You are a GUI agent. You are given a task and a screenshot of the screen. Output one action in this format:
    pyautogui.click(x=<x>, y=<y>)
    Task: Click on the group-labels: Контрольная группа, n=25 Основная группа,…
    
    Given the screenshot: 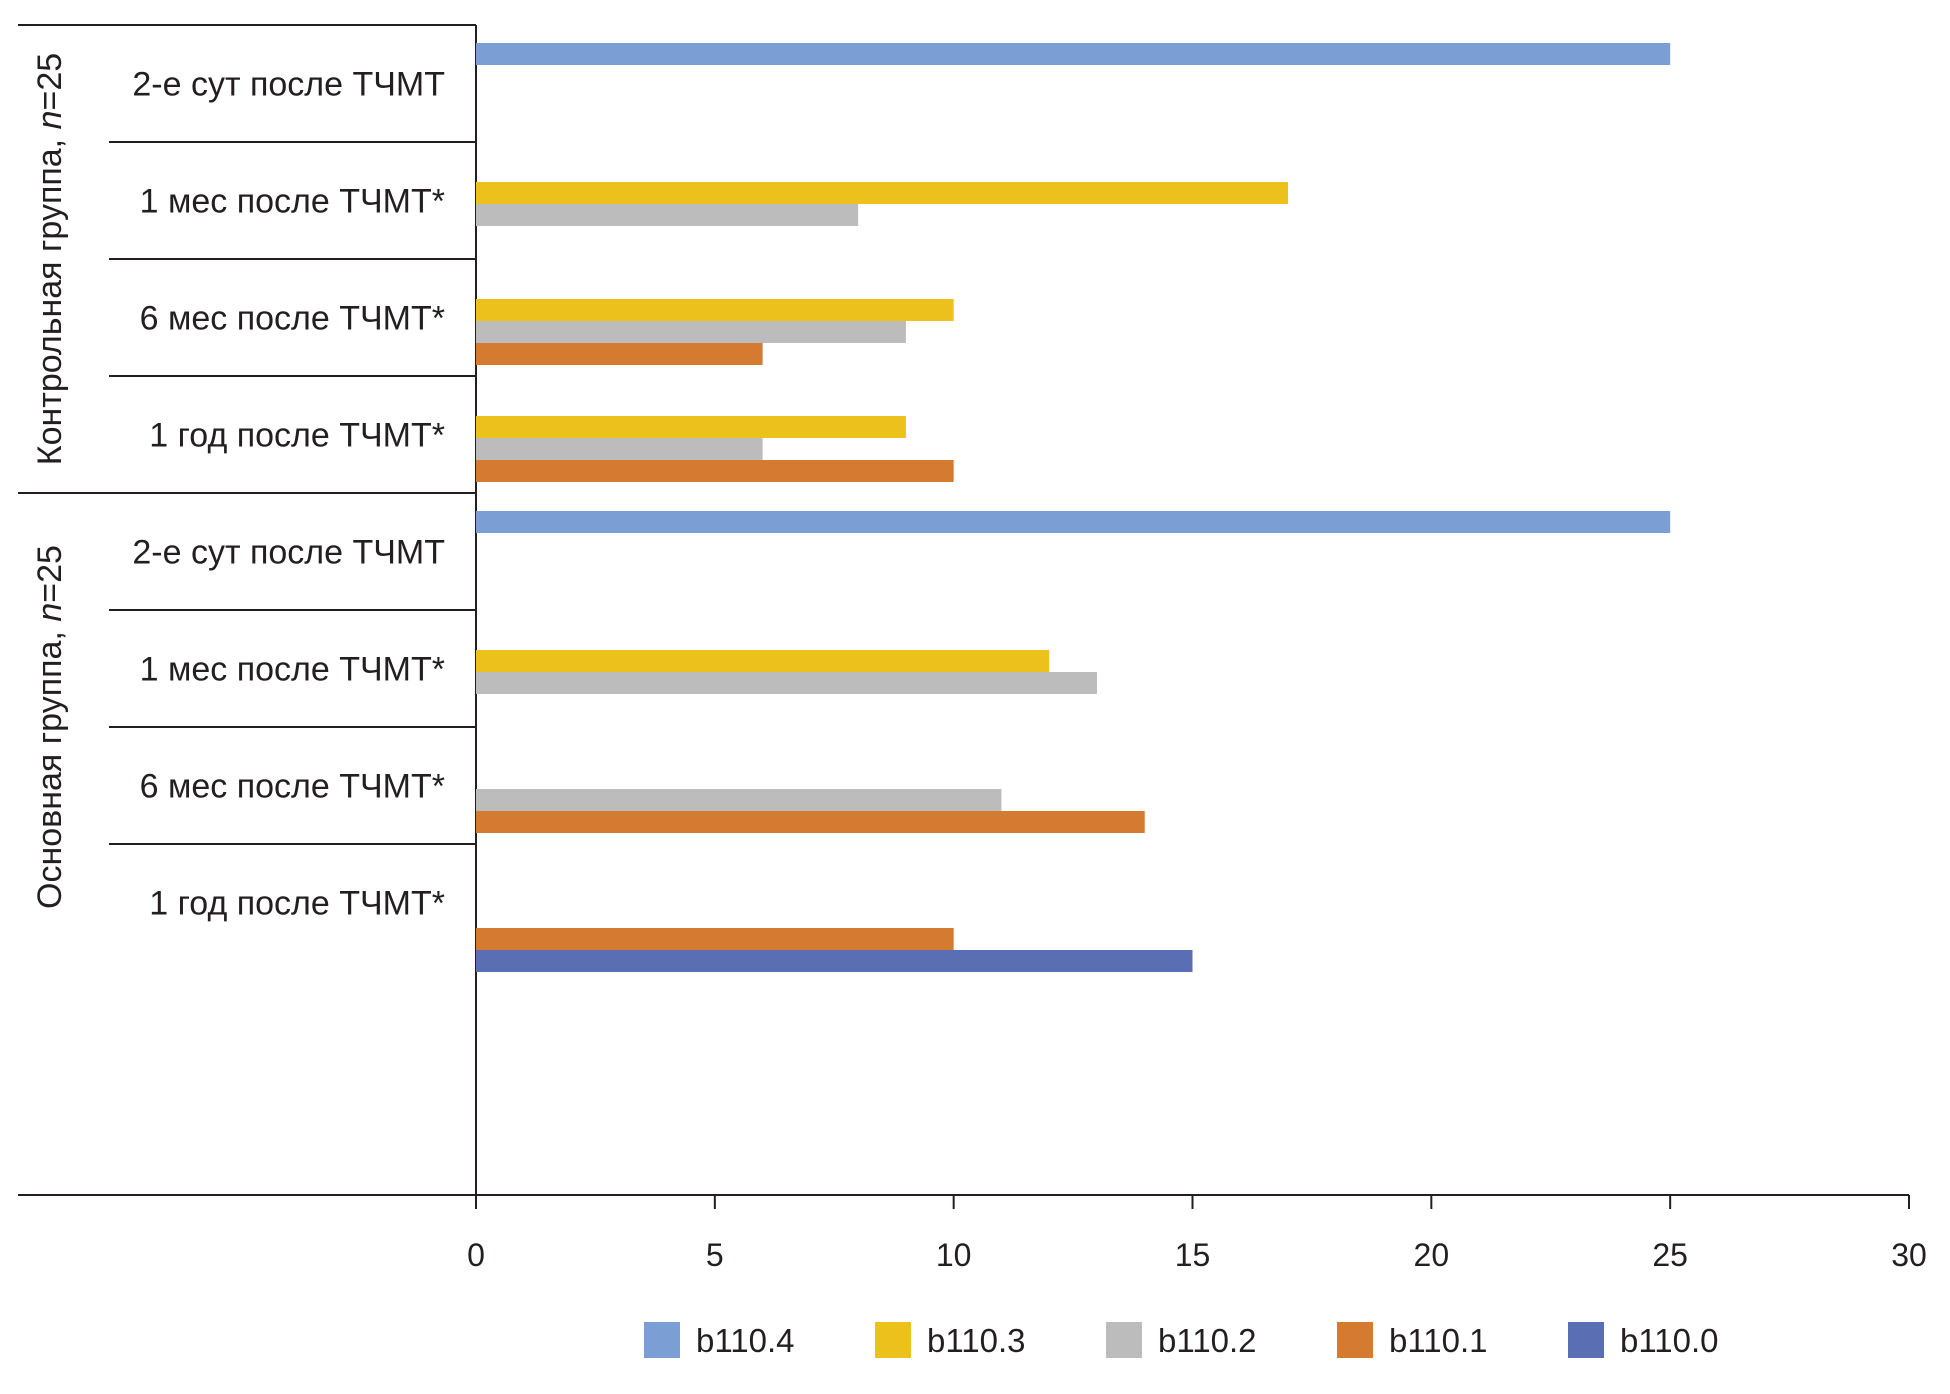 What is the action you would take?
    pyautogui.click(x=50, y=481)
    